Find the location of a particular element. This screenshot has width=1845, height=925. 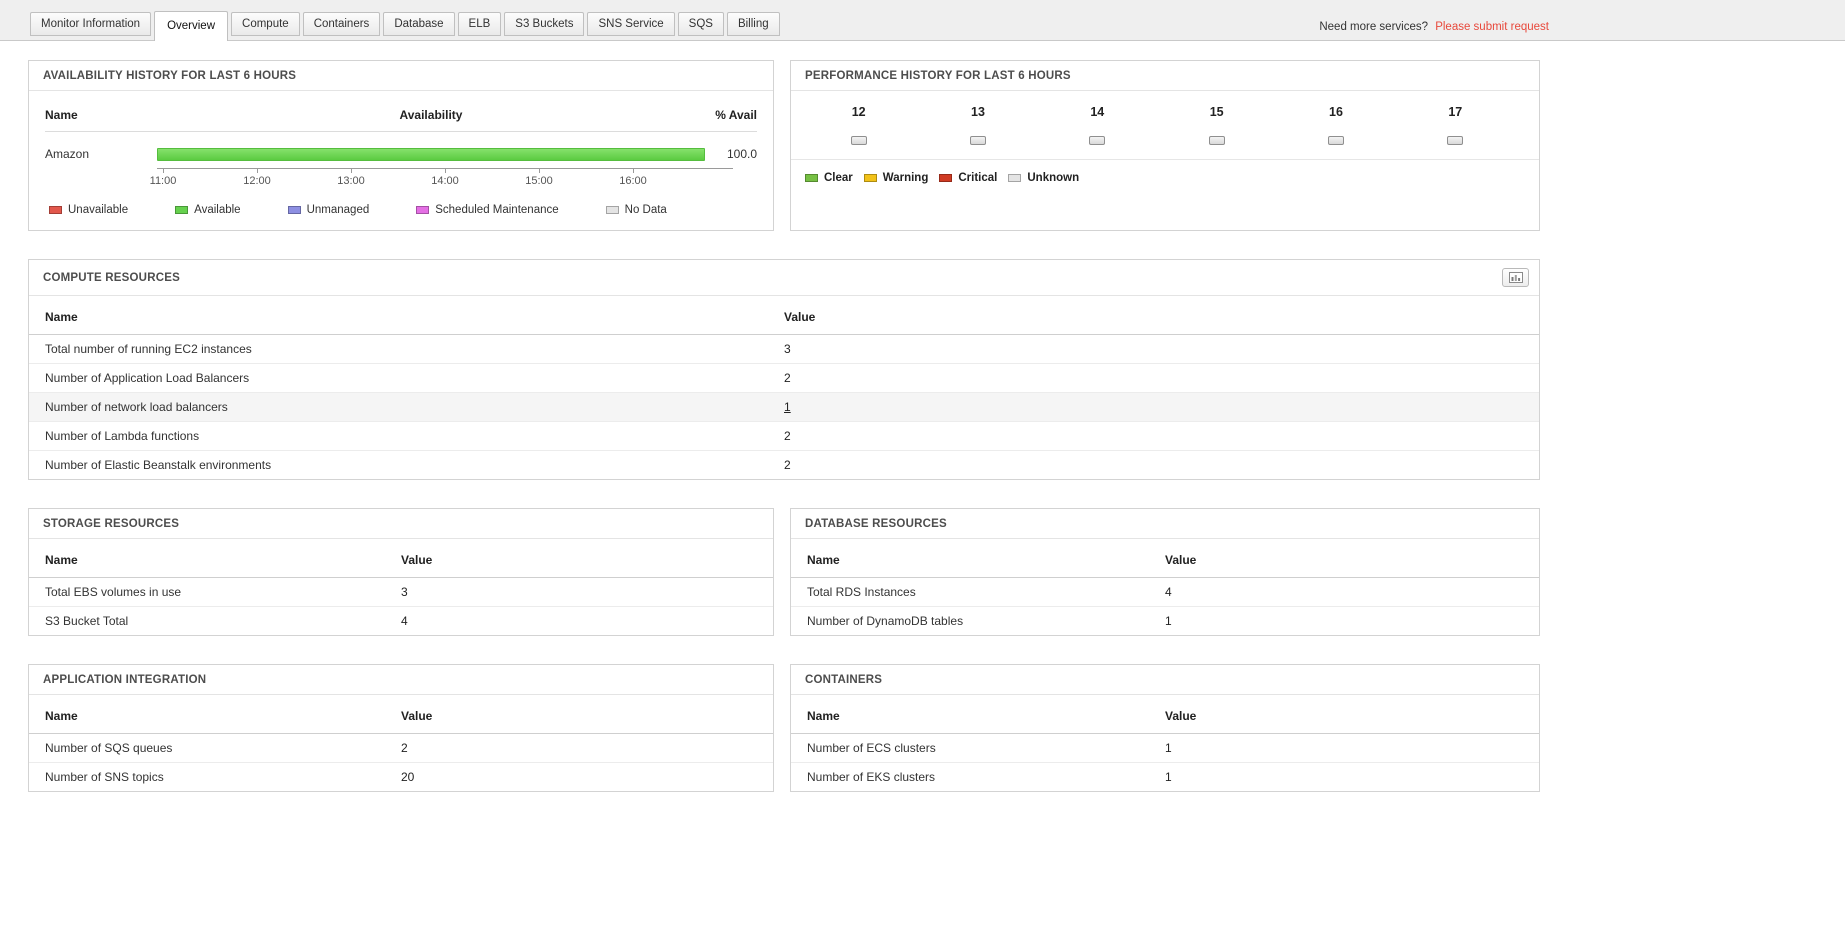

metric-value: 3 is located at coordinates (404, 592).